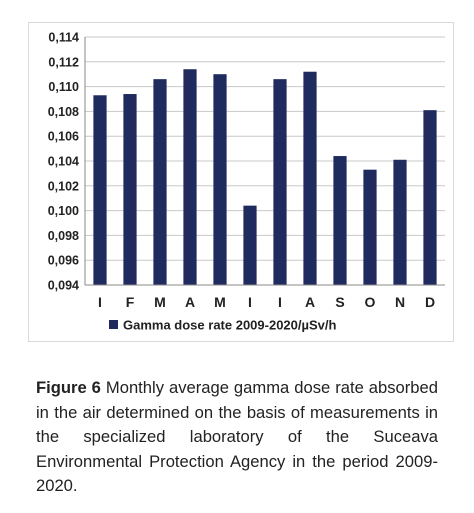 The width and height of the screenshot is (474, 513). Describe the element at coordinates (63, 137) in the screenshot. I see `y-tick-label: 0,106` at that location.